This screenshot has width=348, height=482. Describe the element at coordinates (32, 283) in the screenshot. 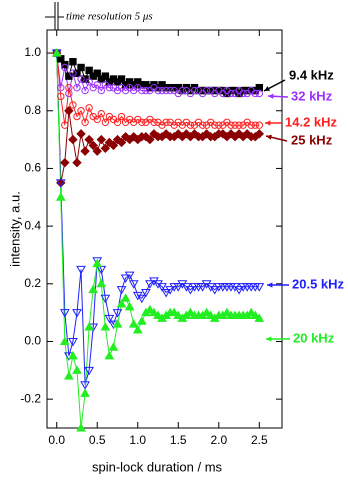

I see `y-tick-label: 0.2` at that location.